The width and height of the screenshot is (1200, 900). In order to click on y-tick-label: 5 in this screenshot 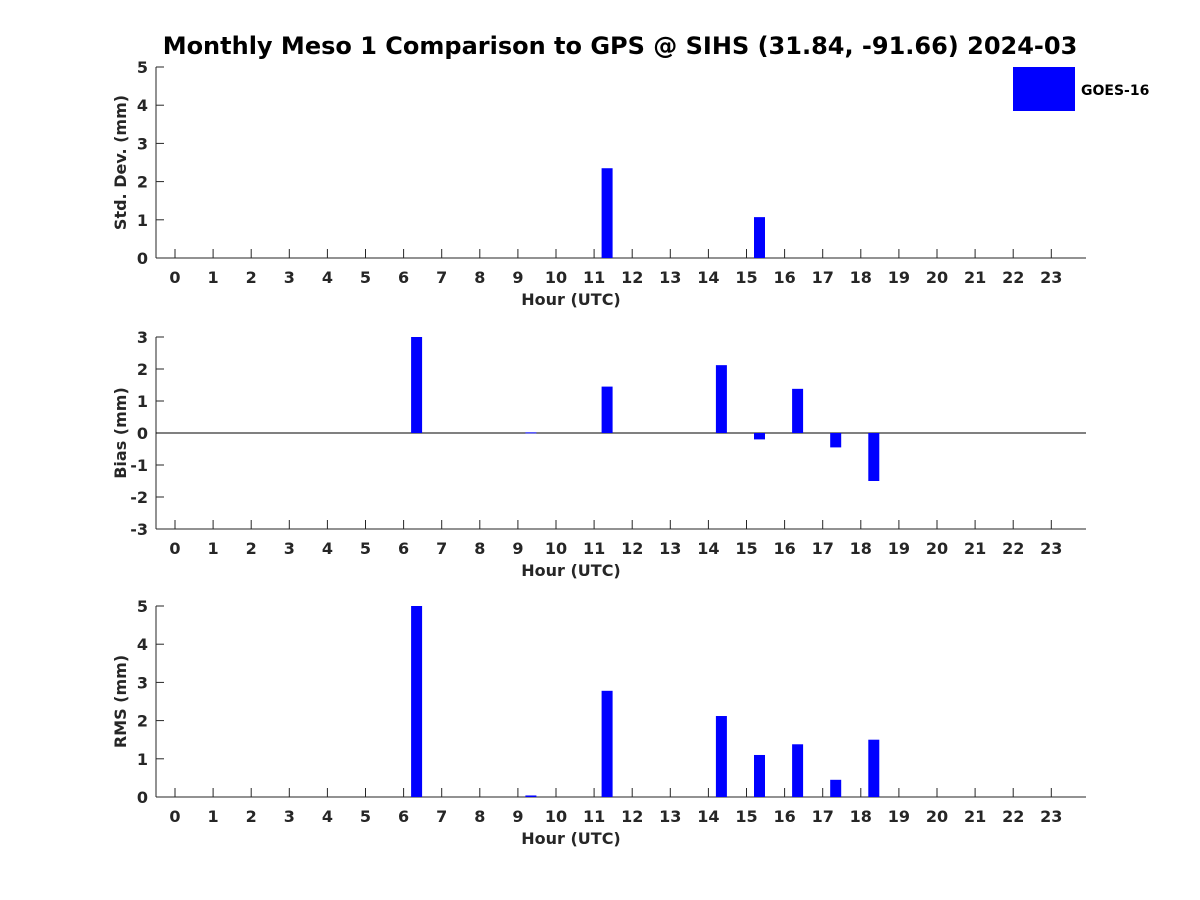, I will do `click(142, 606)`.